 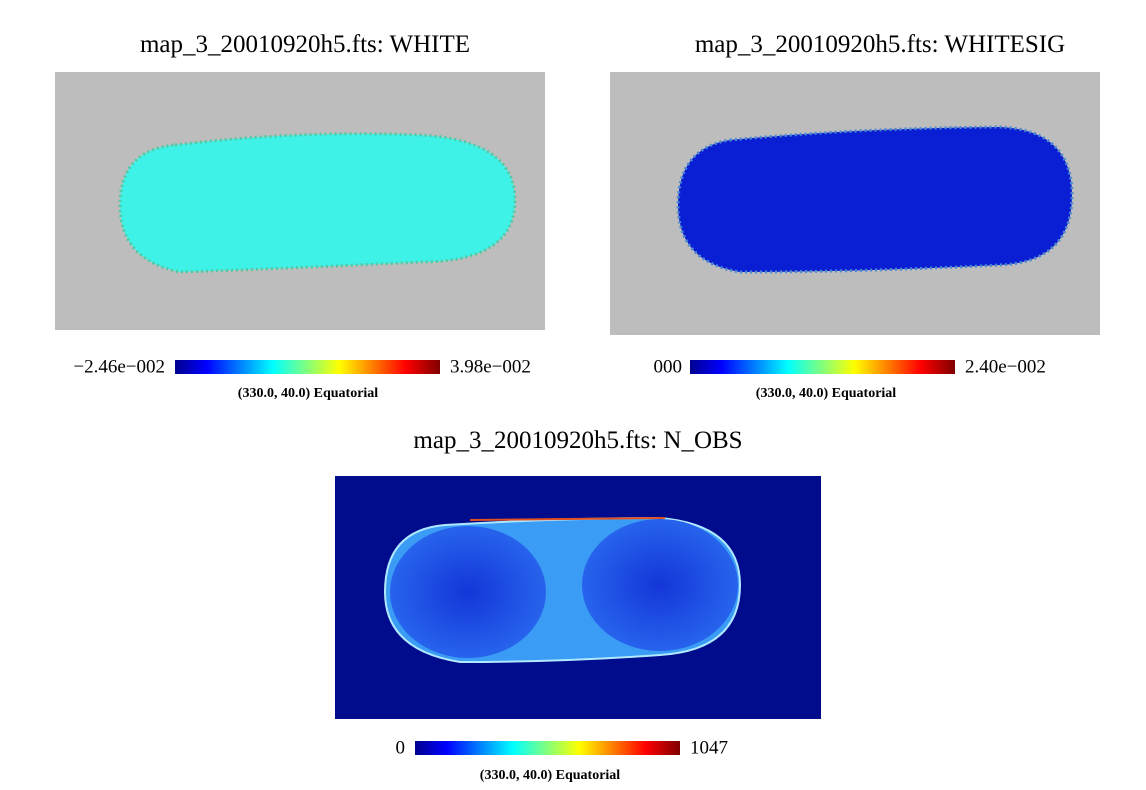 I want to click on panel-title: map_3_20010920h5.fts: WHITE, so click(x=305, y=44).